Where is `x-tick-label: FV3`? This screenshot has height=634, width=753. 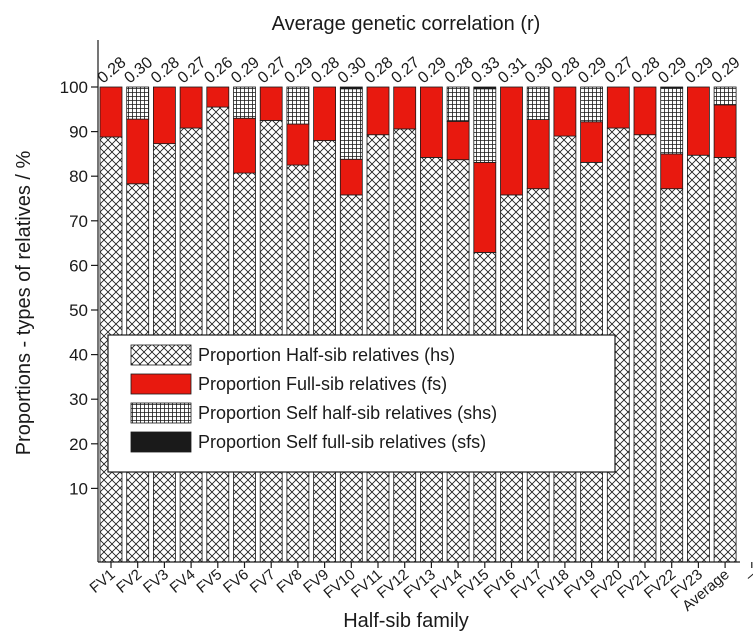 x-tick-label: FV3 is located at coordinates (156, 581).